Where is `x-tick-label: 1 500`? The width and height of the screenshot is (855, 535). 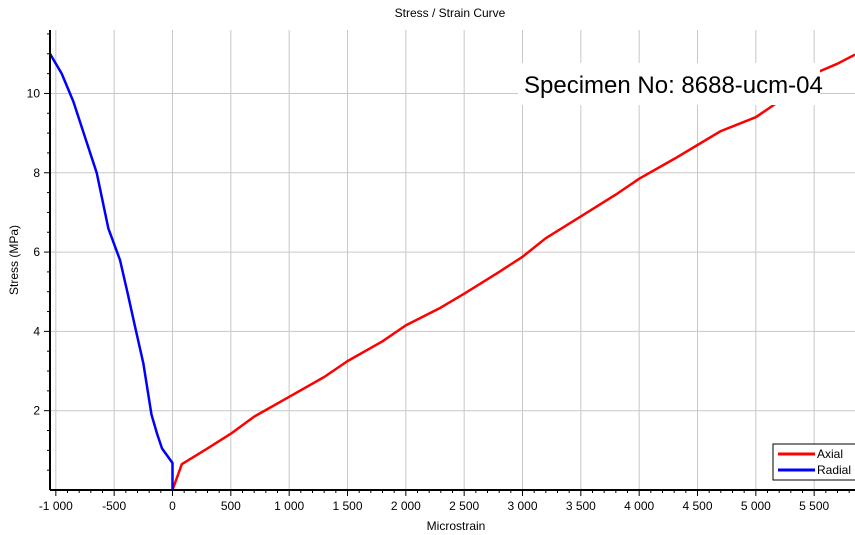
x-tick-label: 1 500 is located at coordinates (347, 506).